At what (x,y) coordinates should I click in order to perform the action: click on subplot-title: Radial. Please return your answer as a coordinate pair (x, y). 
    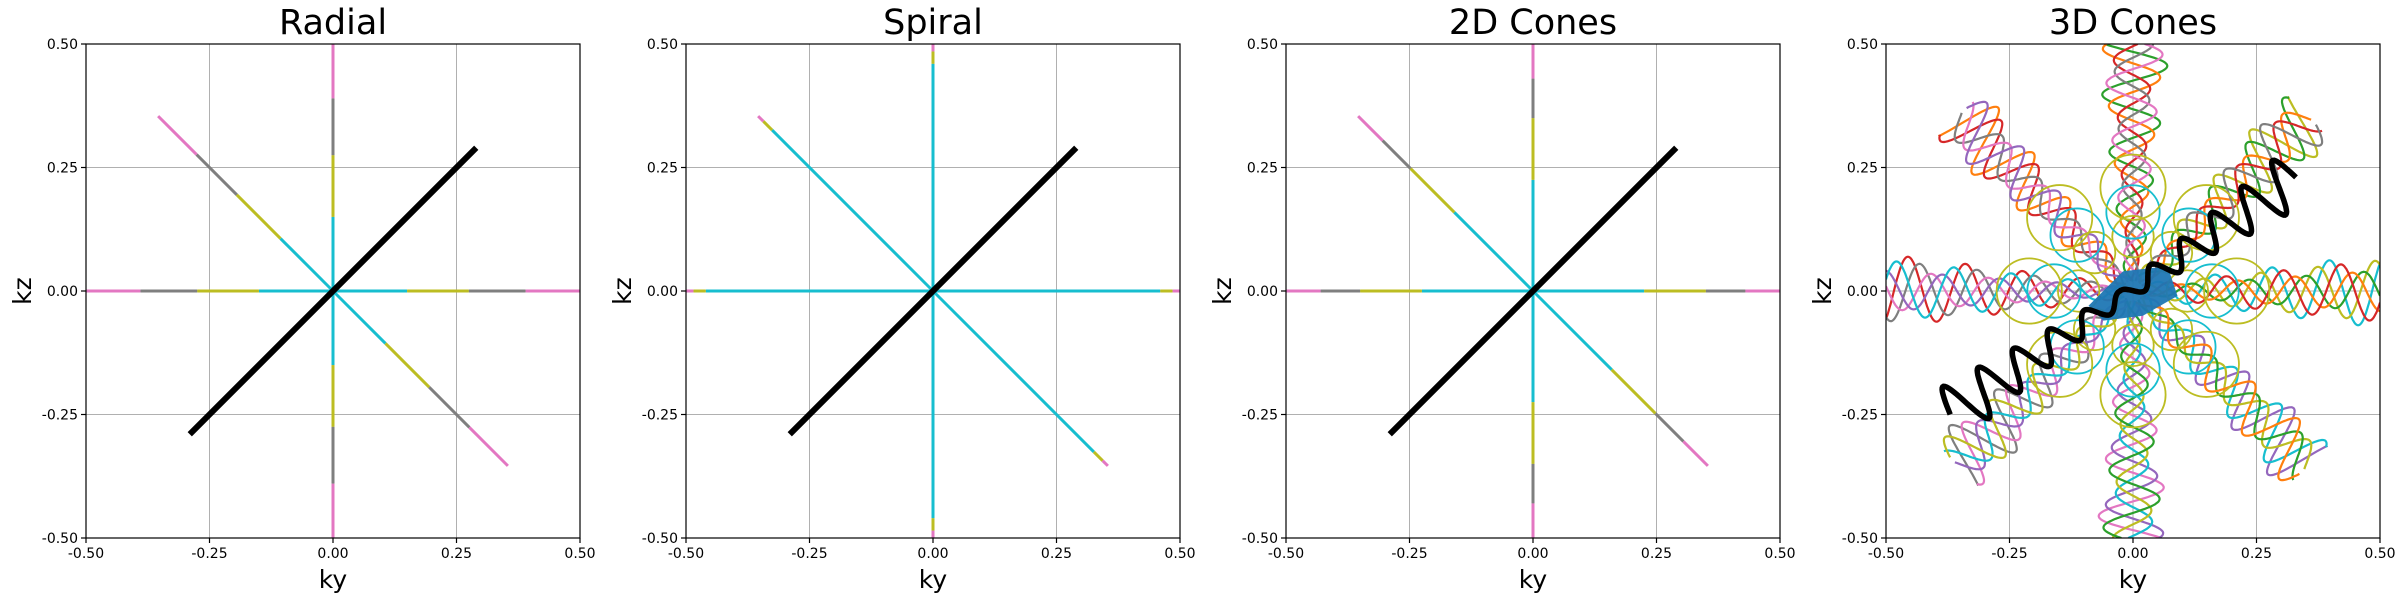
    Looking at the image, I should click on (333, 23).